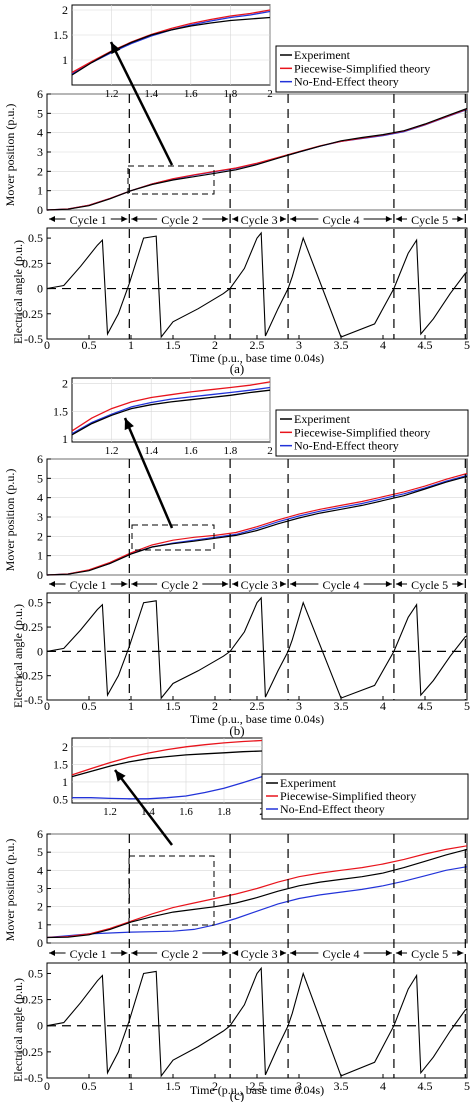 The height and width of the screenshot is (1102, 474). What do you see at coordinates (33, 339) in the screenshot?
I see `angle-ytick-label: -0.5` at bounding box center [33, 339].